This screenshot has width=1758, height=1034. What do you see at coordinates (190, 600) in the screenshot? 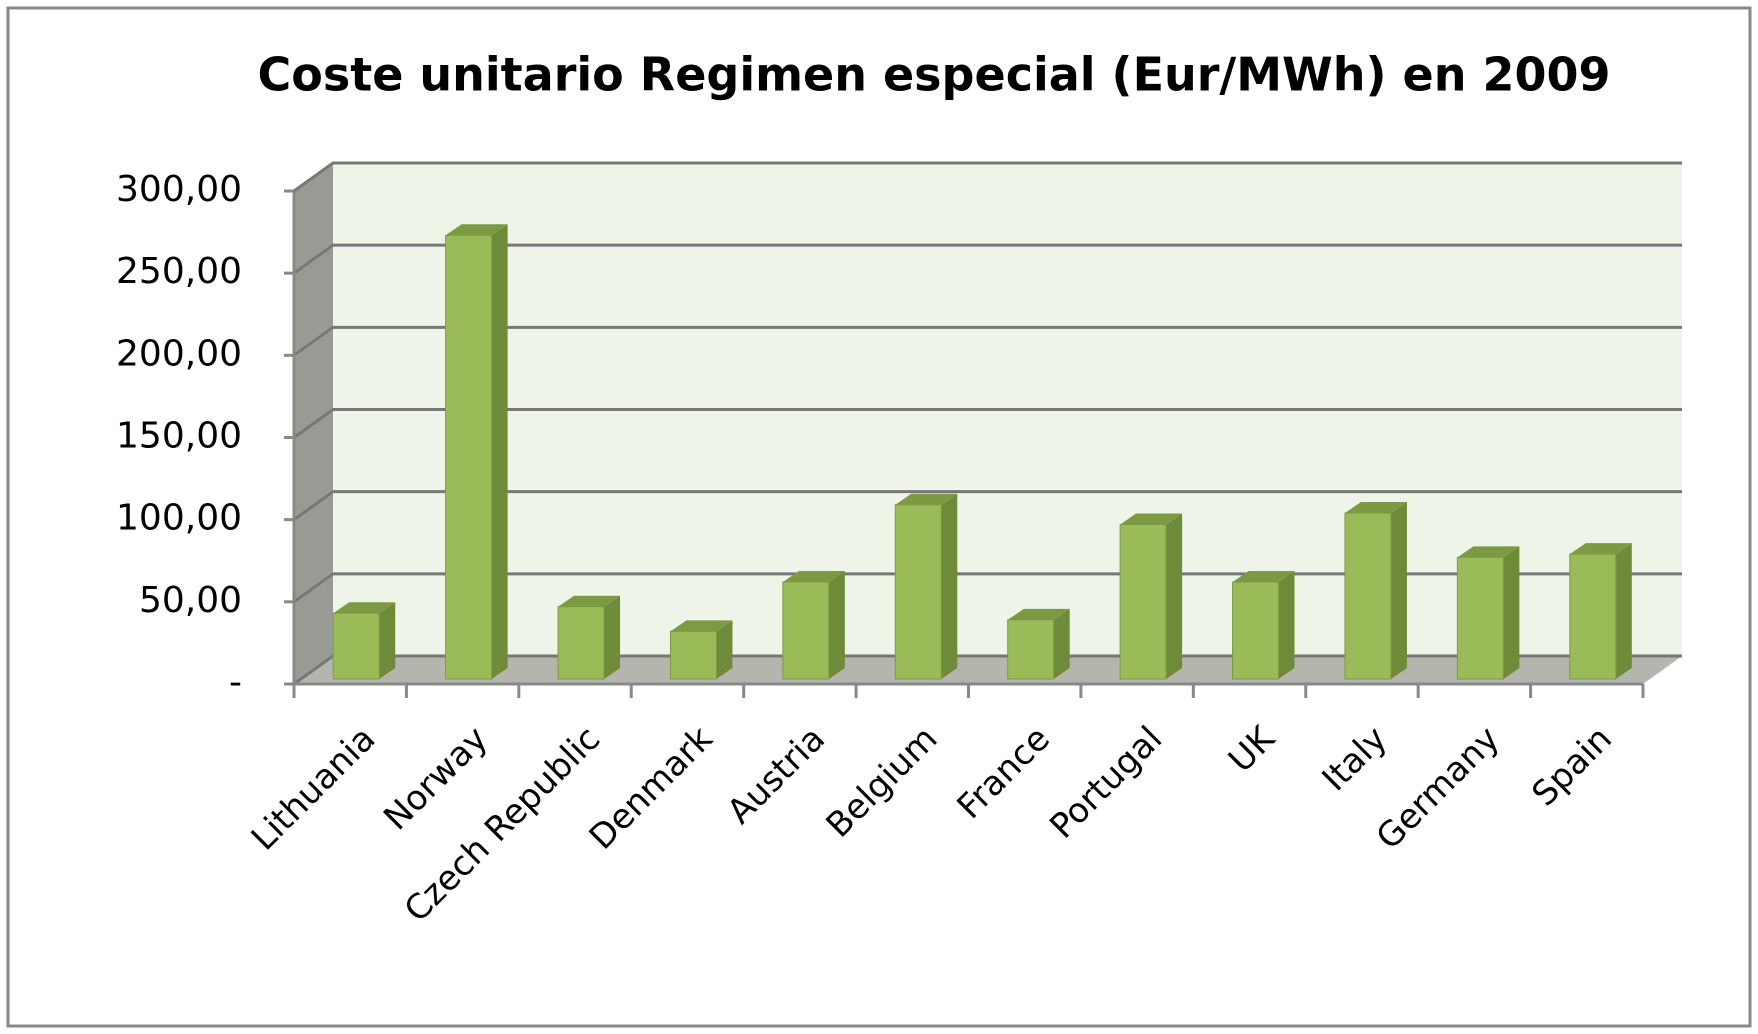
I see `y-tick-label: 50,00` at bounding box center [190, 600].